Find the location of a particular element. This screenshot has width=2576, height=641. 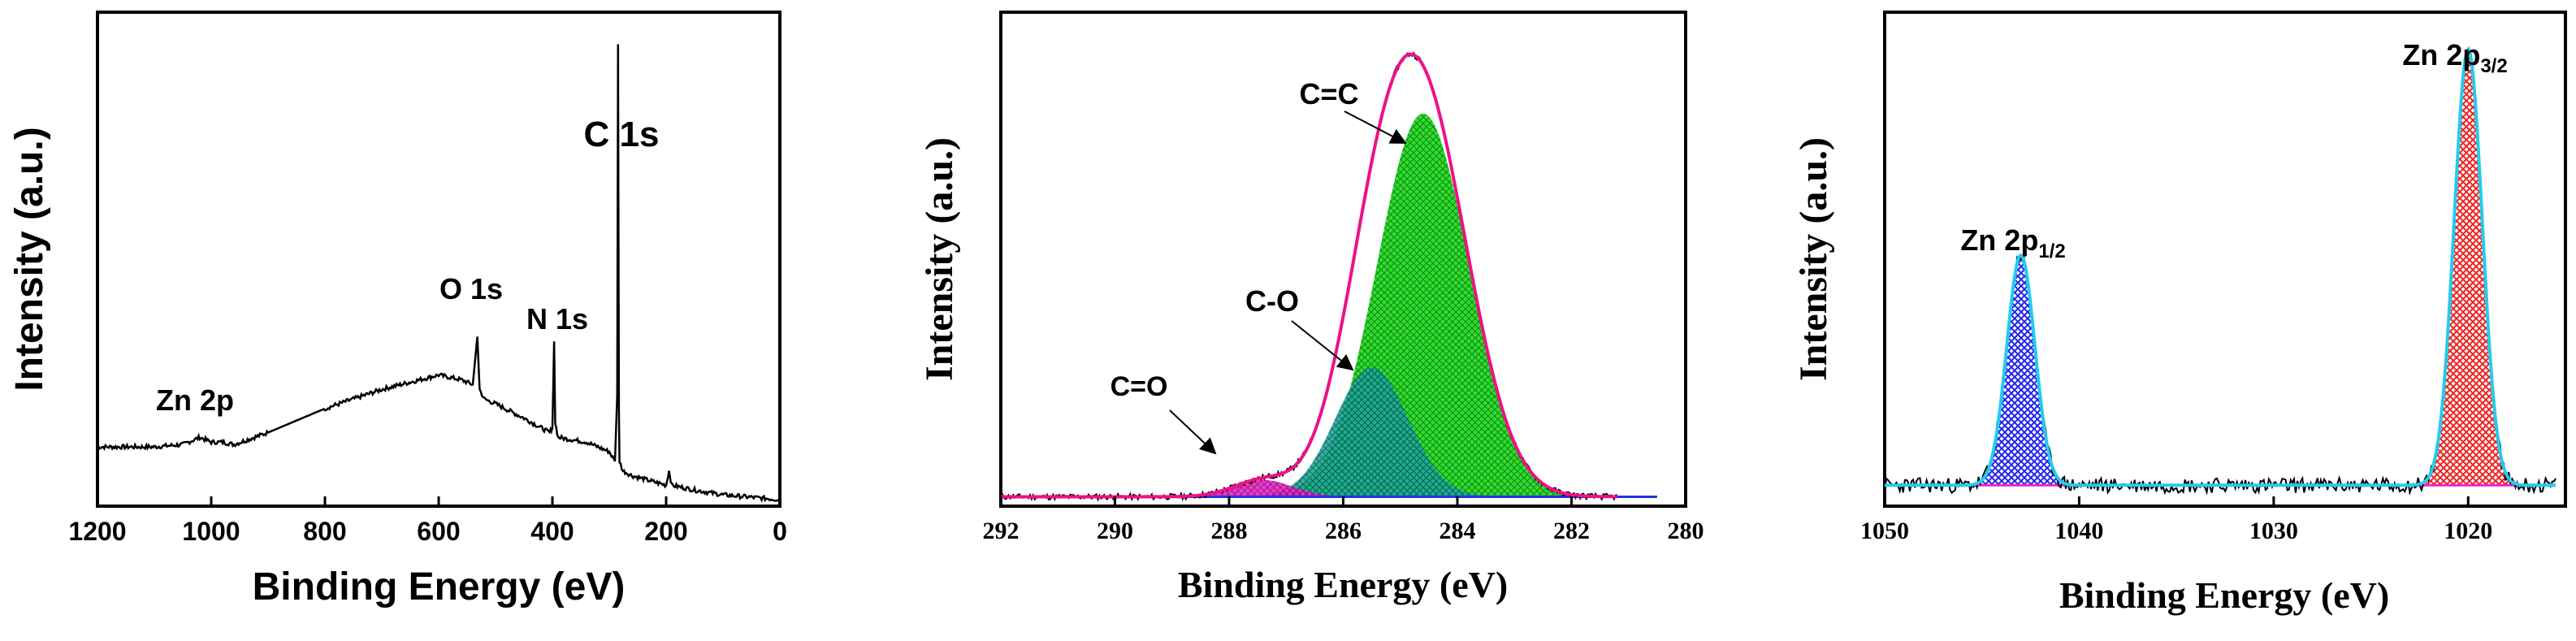

p2-x-tick-label: 290 is located at coordinates (1115, 531).